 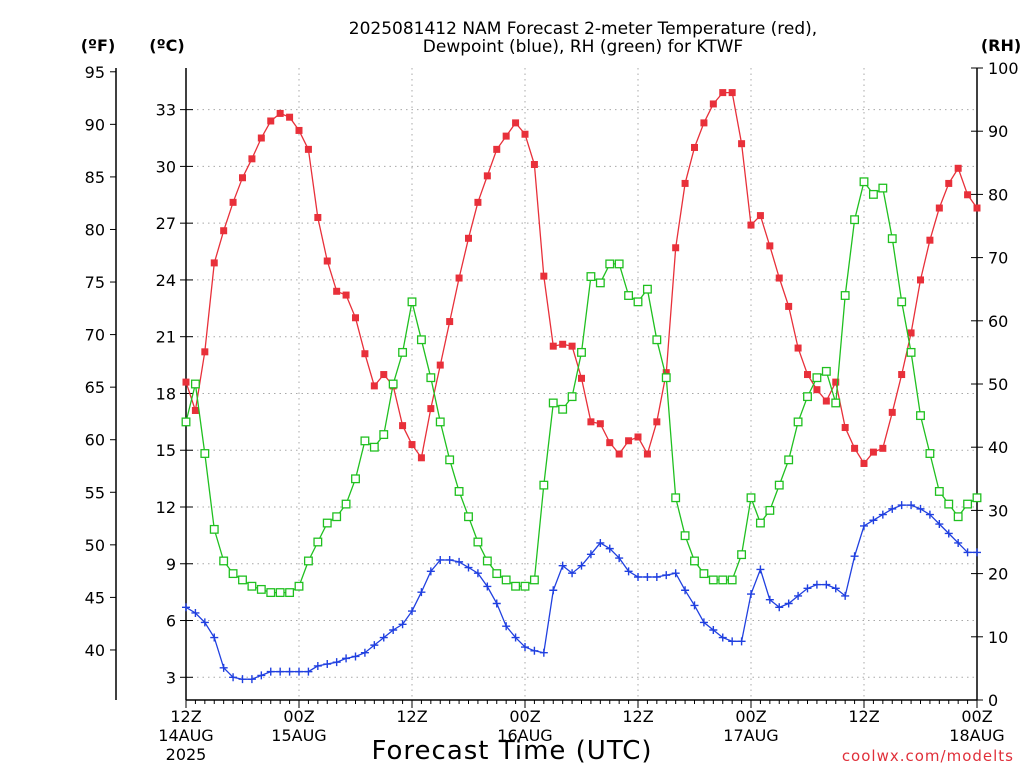 What do you see at coordinates (750, 716) in the screenshot?
I see `x-tick-label: 00Z` at bounding box center [750, 716].